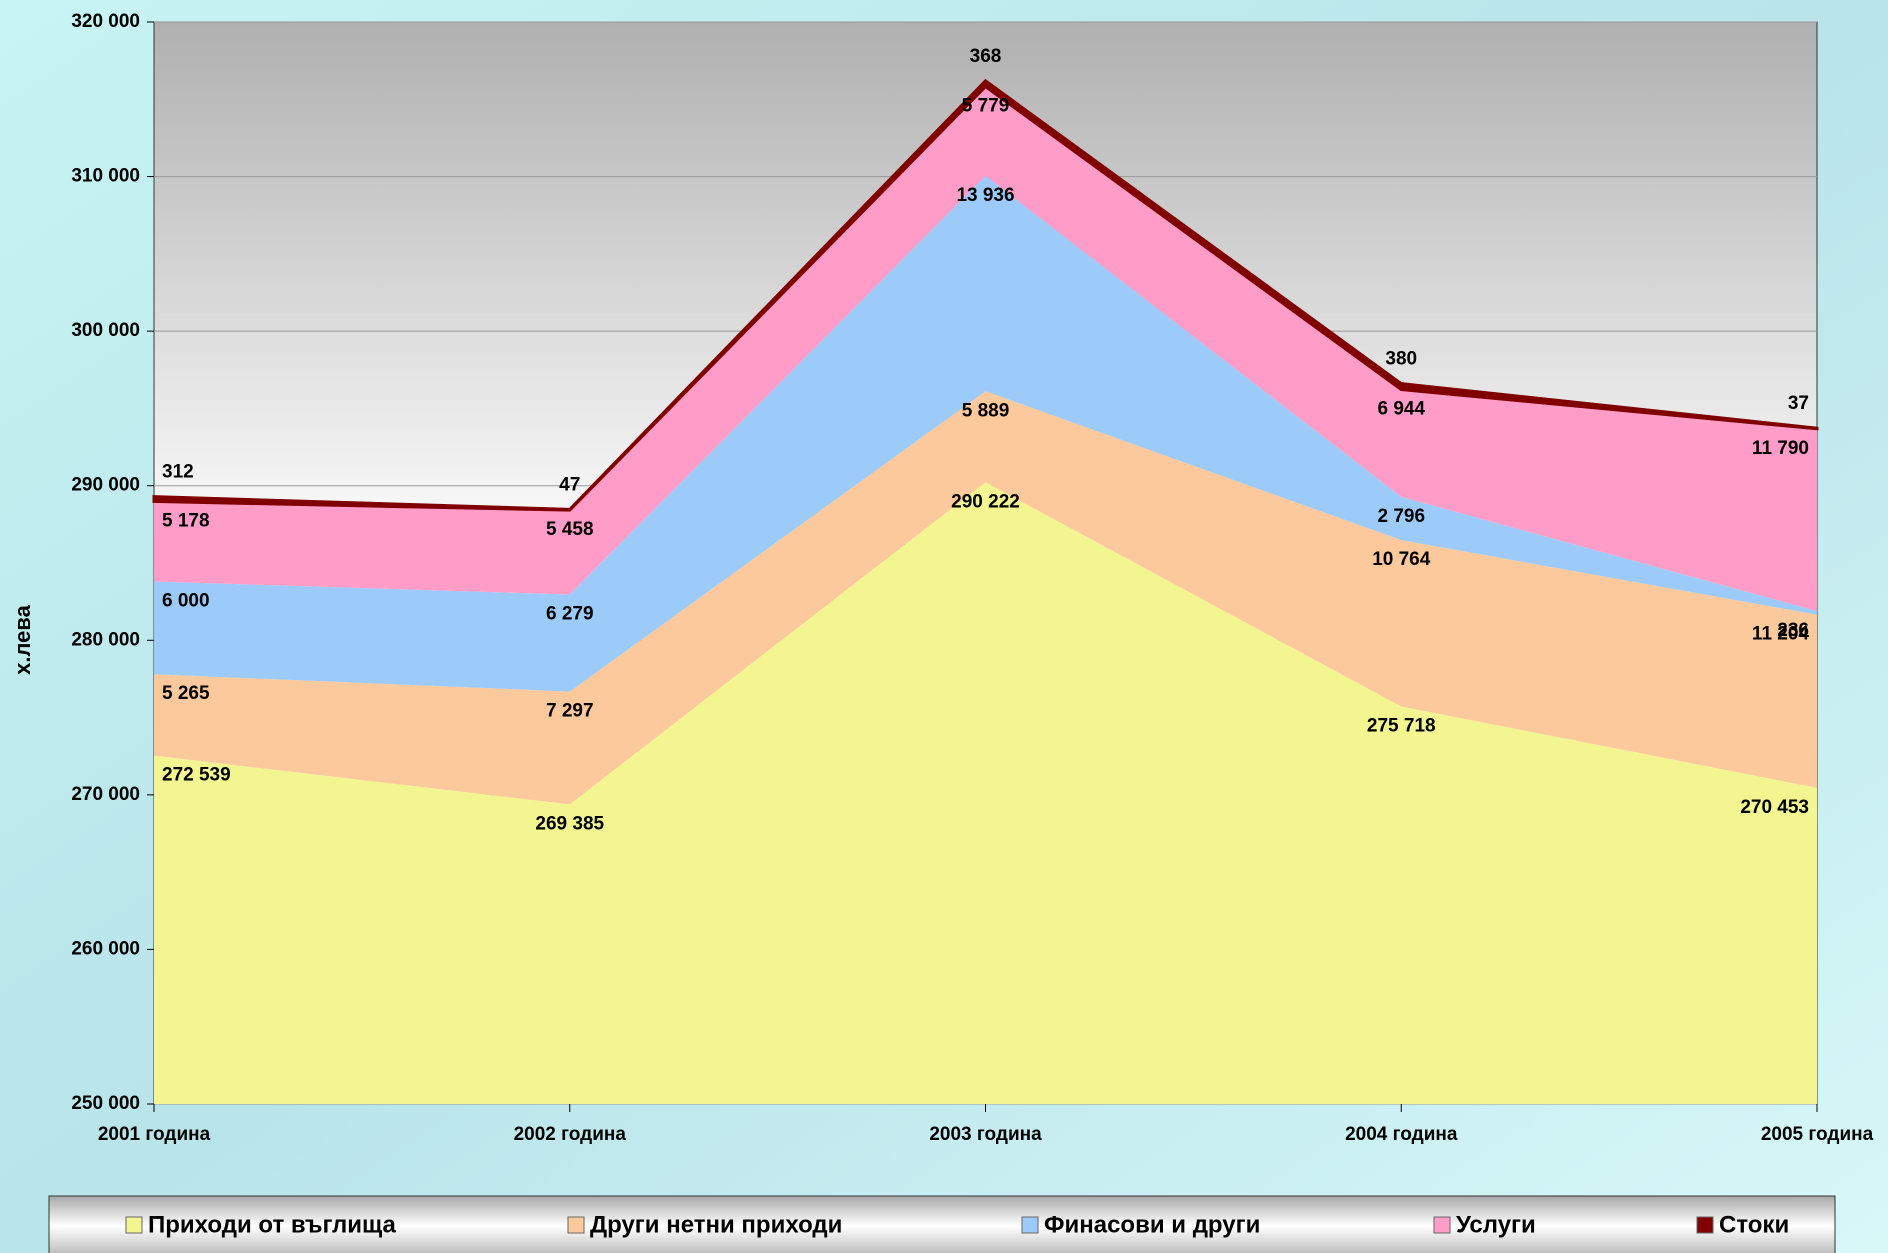 This screenshot has height=1253, width=1888. What do you see at coordinates (570, 529) in the screenshot?
I see `data-label: 5 458` at bounding box center [570, 529].